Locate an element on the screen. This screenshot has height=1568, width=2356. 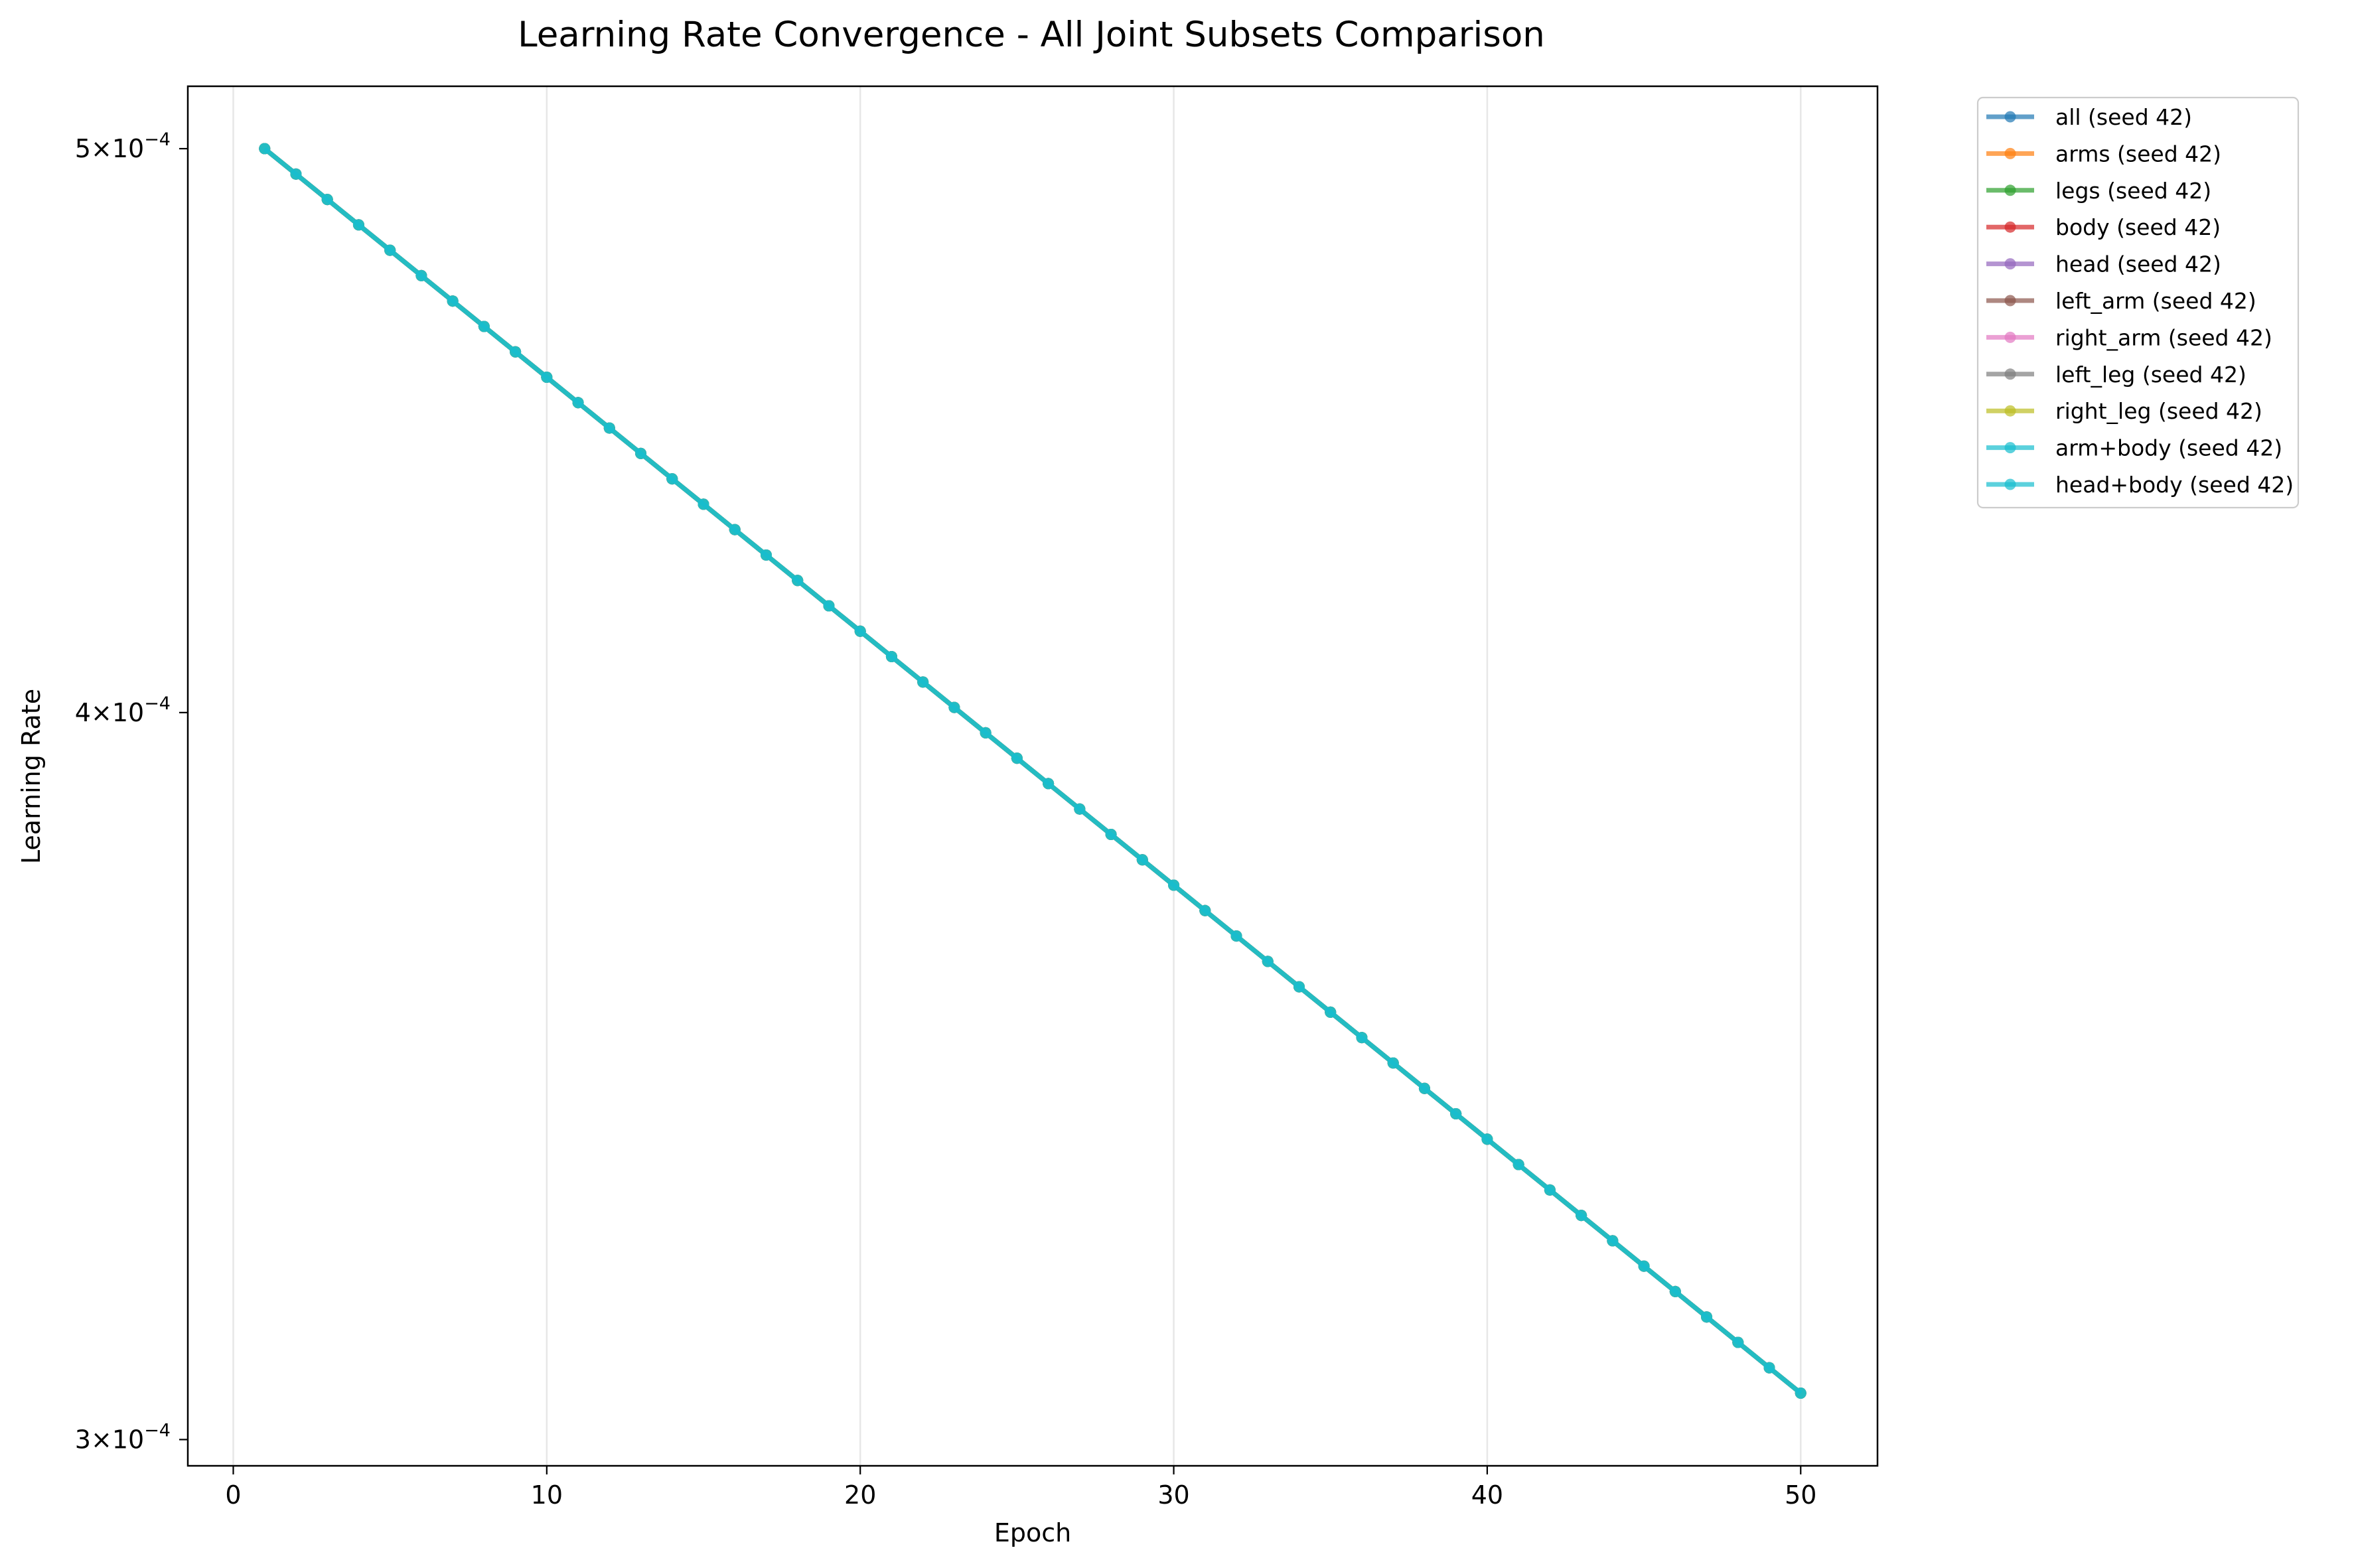
legend-label: head (seed 42) is located at coordinates (2138, 264).